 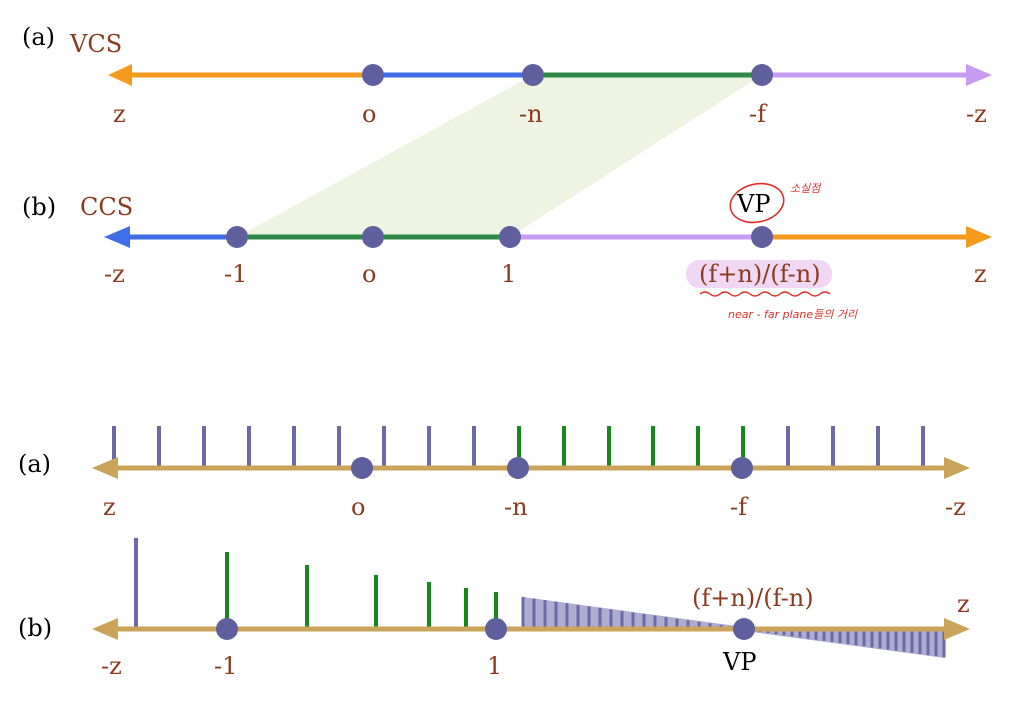 I want to click on mapping-band, so click(x=499, y=156).